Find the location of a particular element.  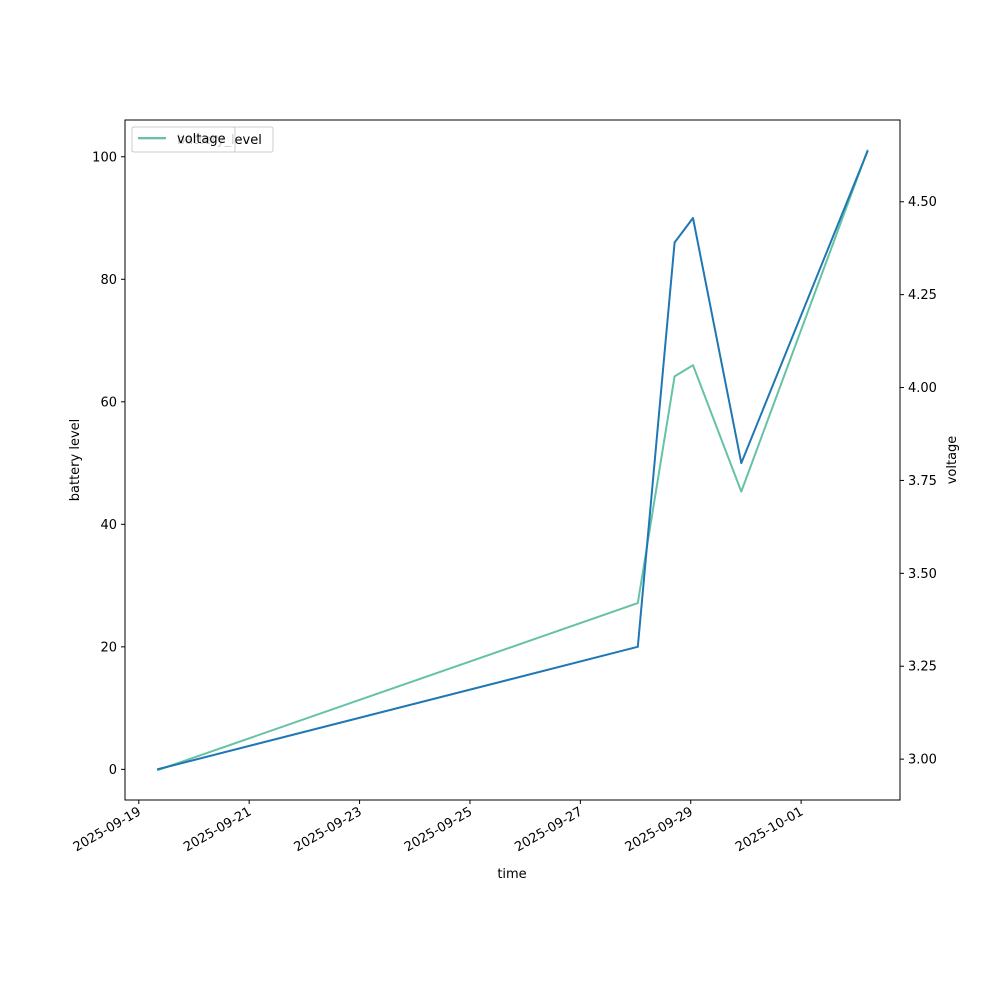

y-right-tick-label: 4.25 is located at coordinates (922, 295).